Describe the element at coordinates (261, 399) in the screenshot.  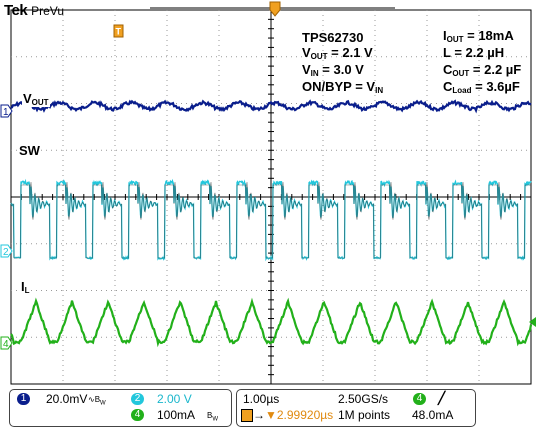
I see `timebase: 1.00µs` at that location.